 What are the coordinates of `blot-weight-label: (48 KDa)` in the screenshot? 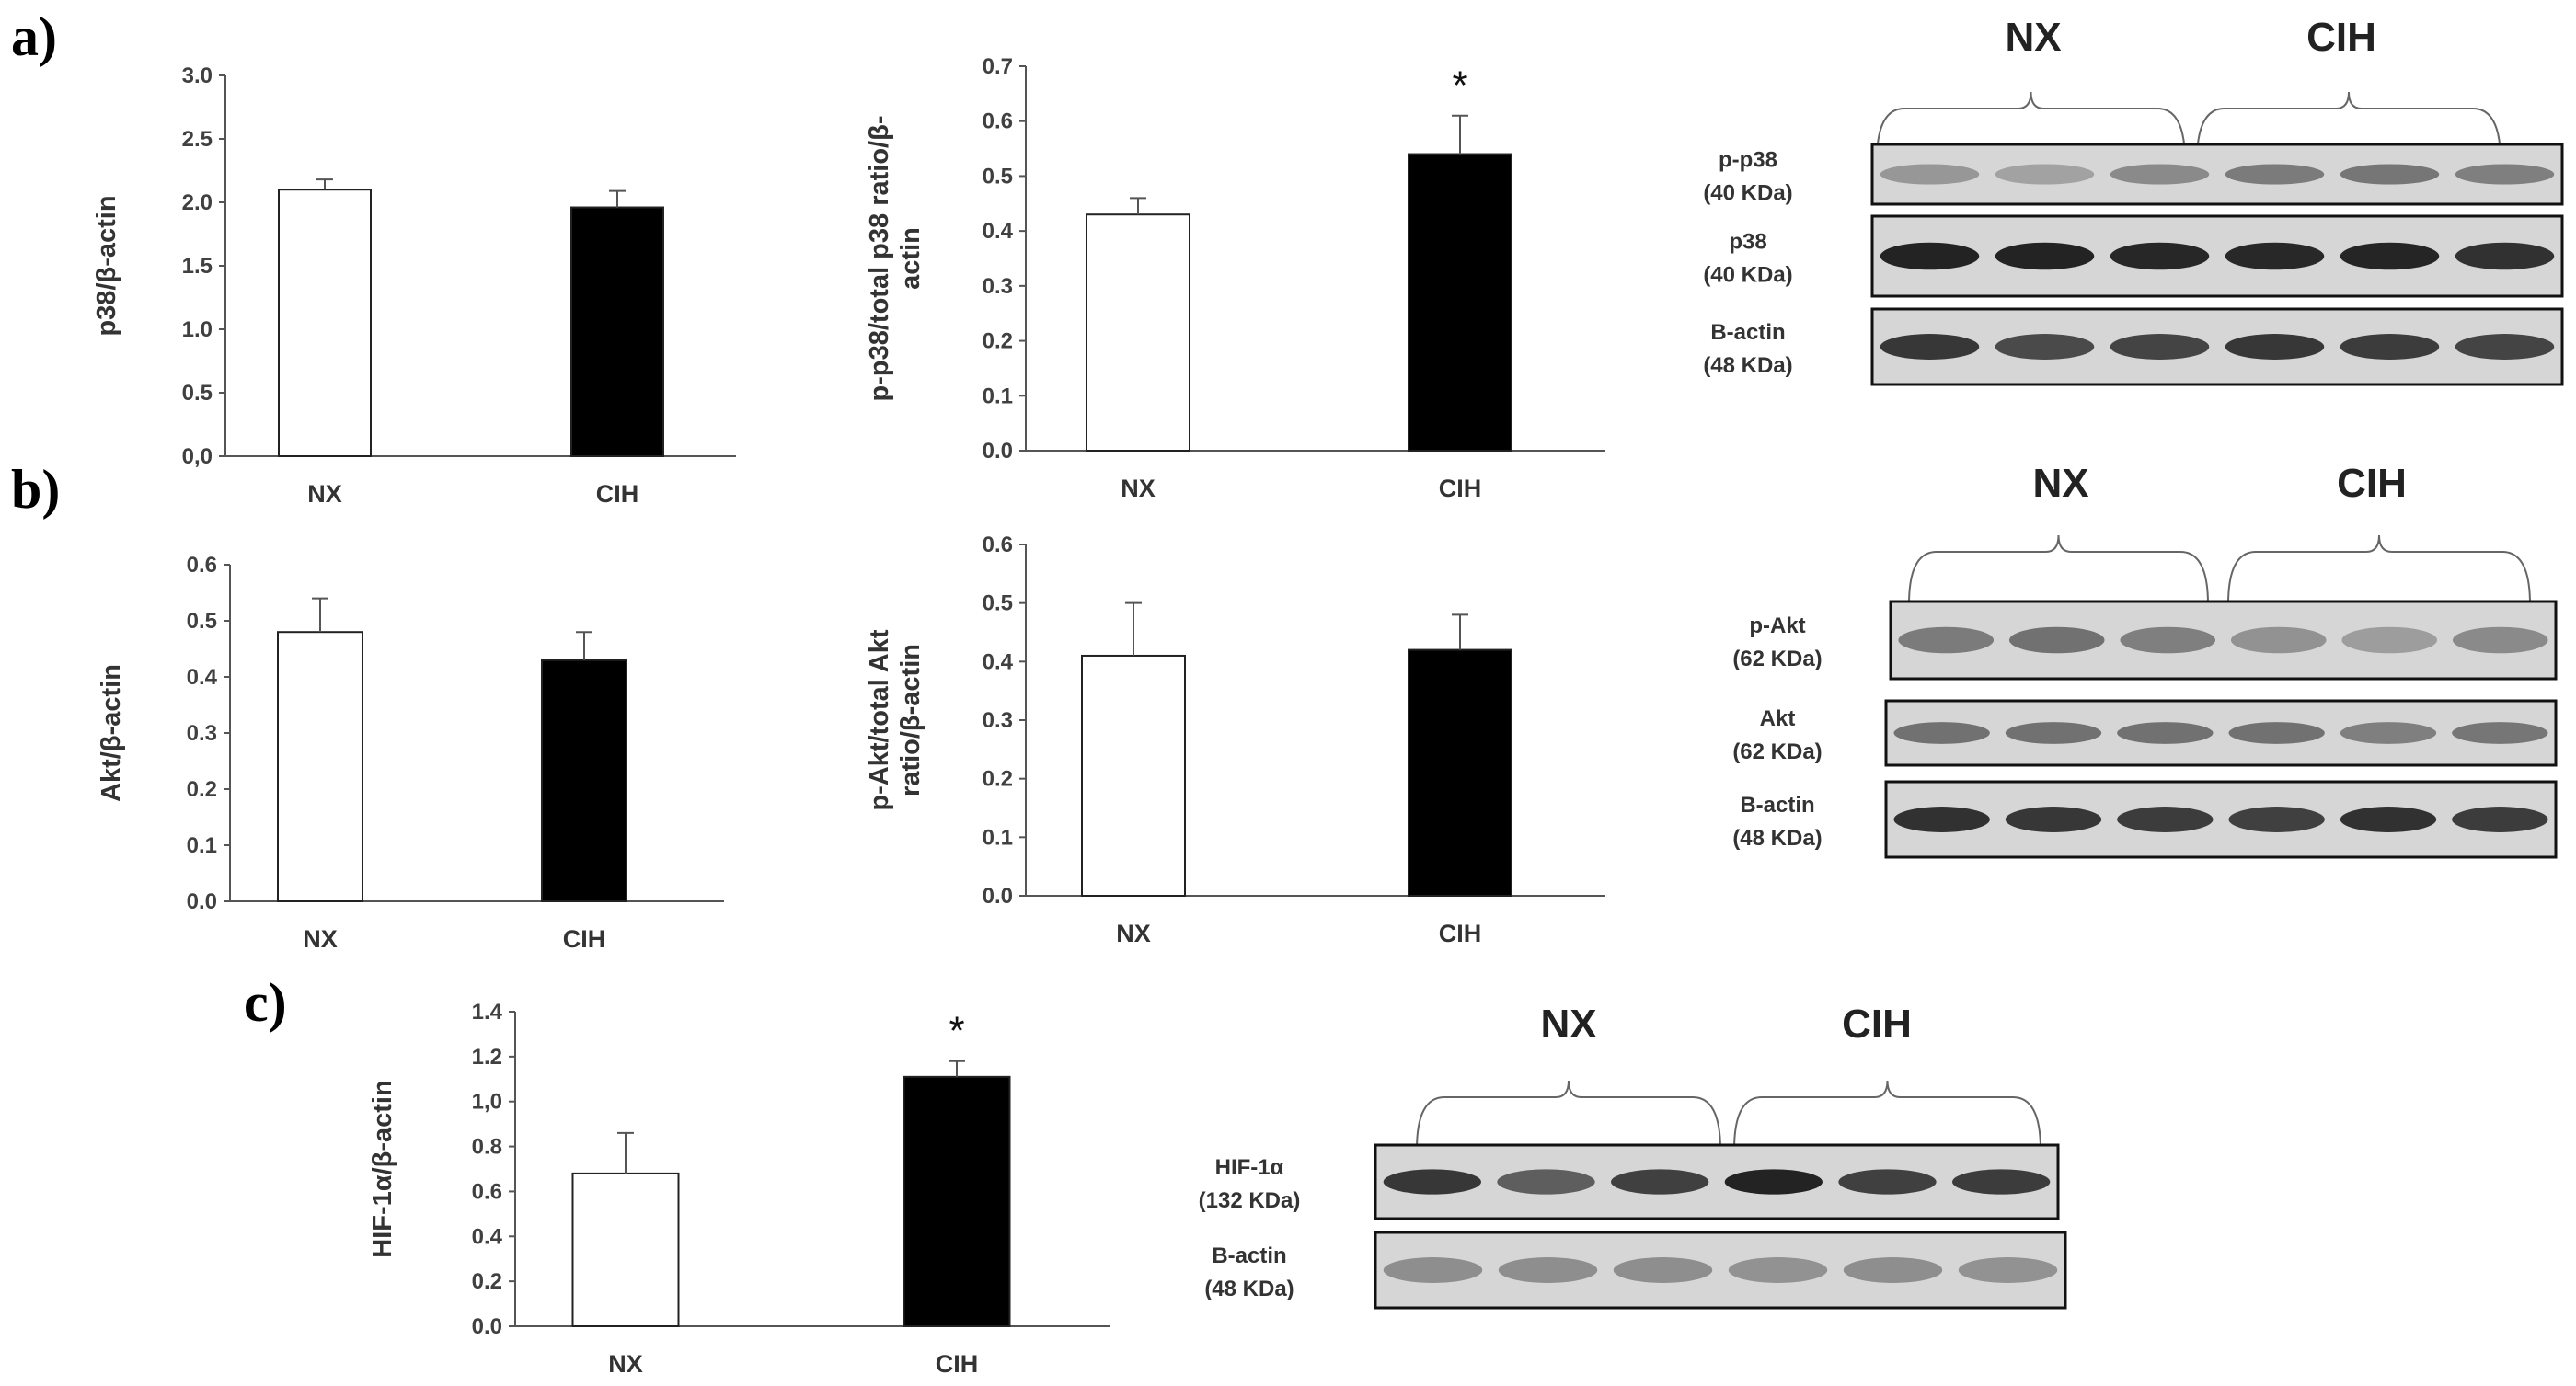 It's located at (1747, 365).